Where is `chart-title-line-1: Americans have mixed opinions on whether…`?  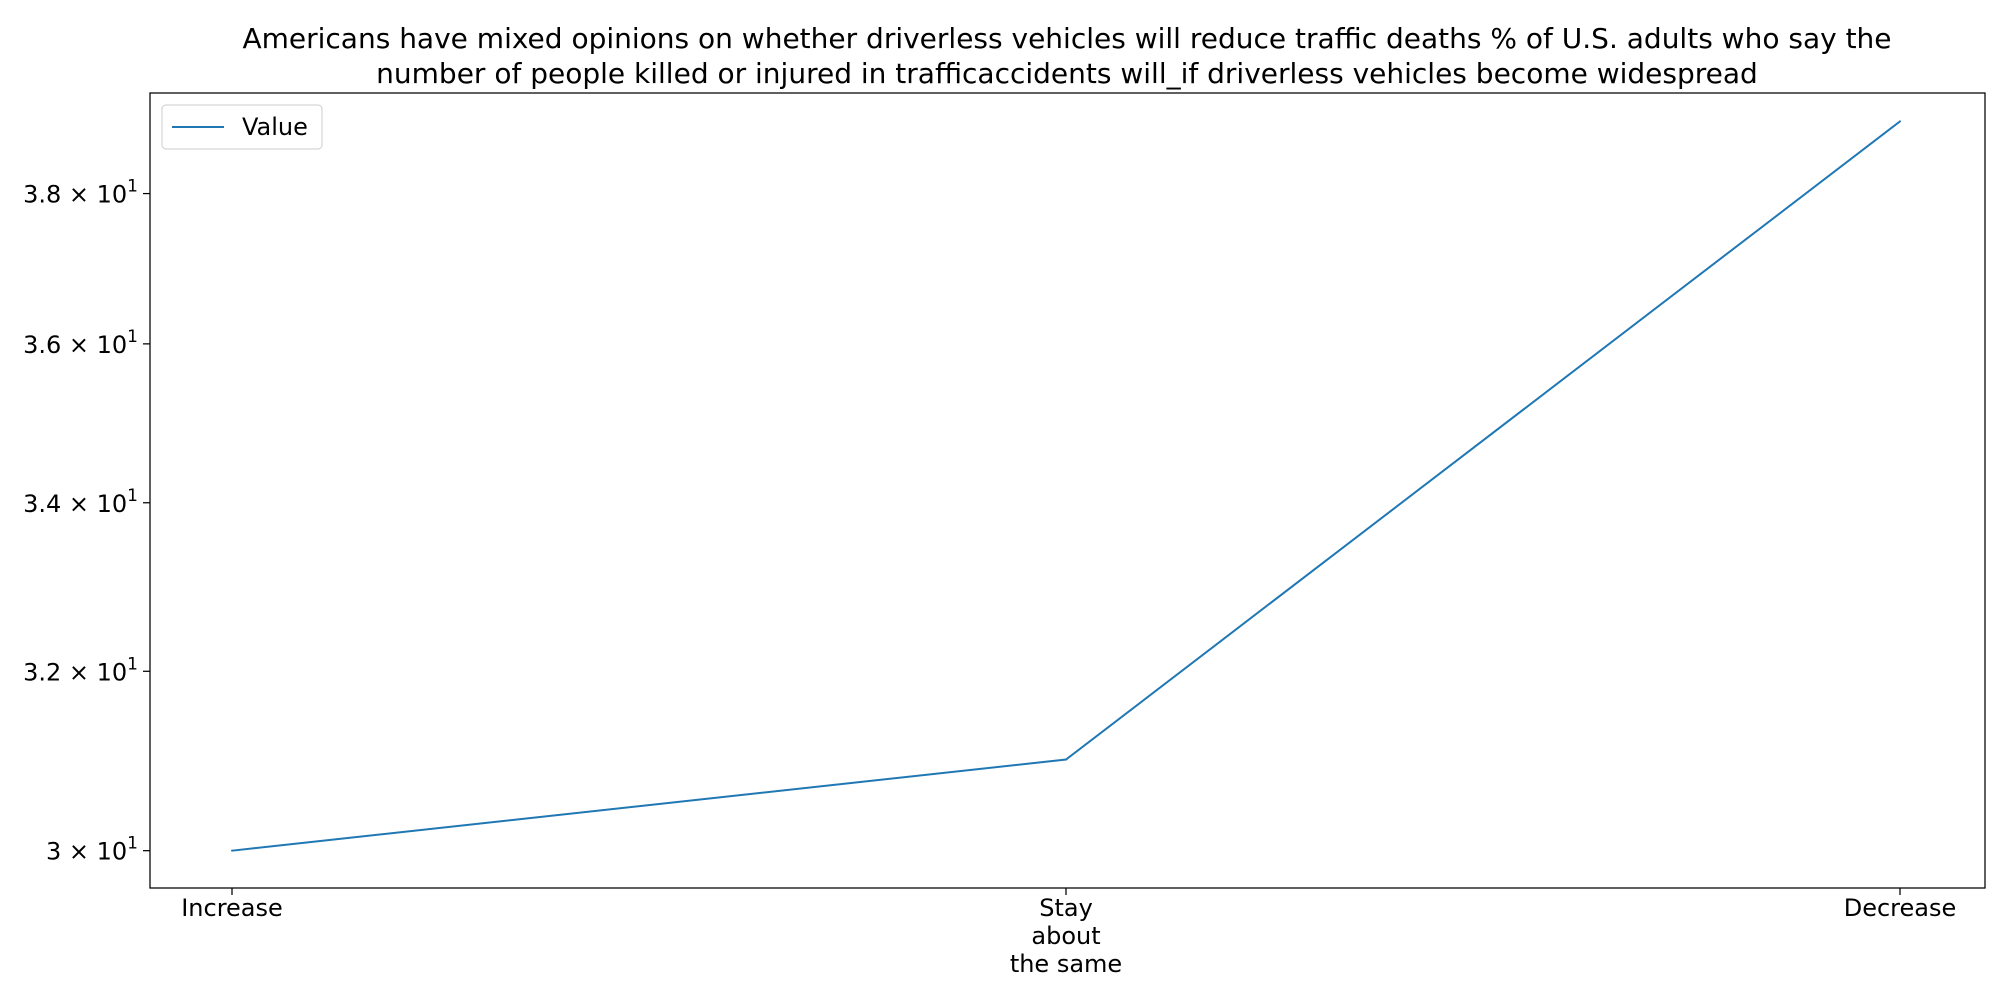
chart-title-line-1: Americans have mixed opinions on whether… is located at coordinates (1066, 38).